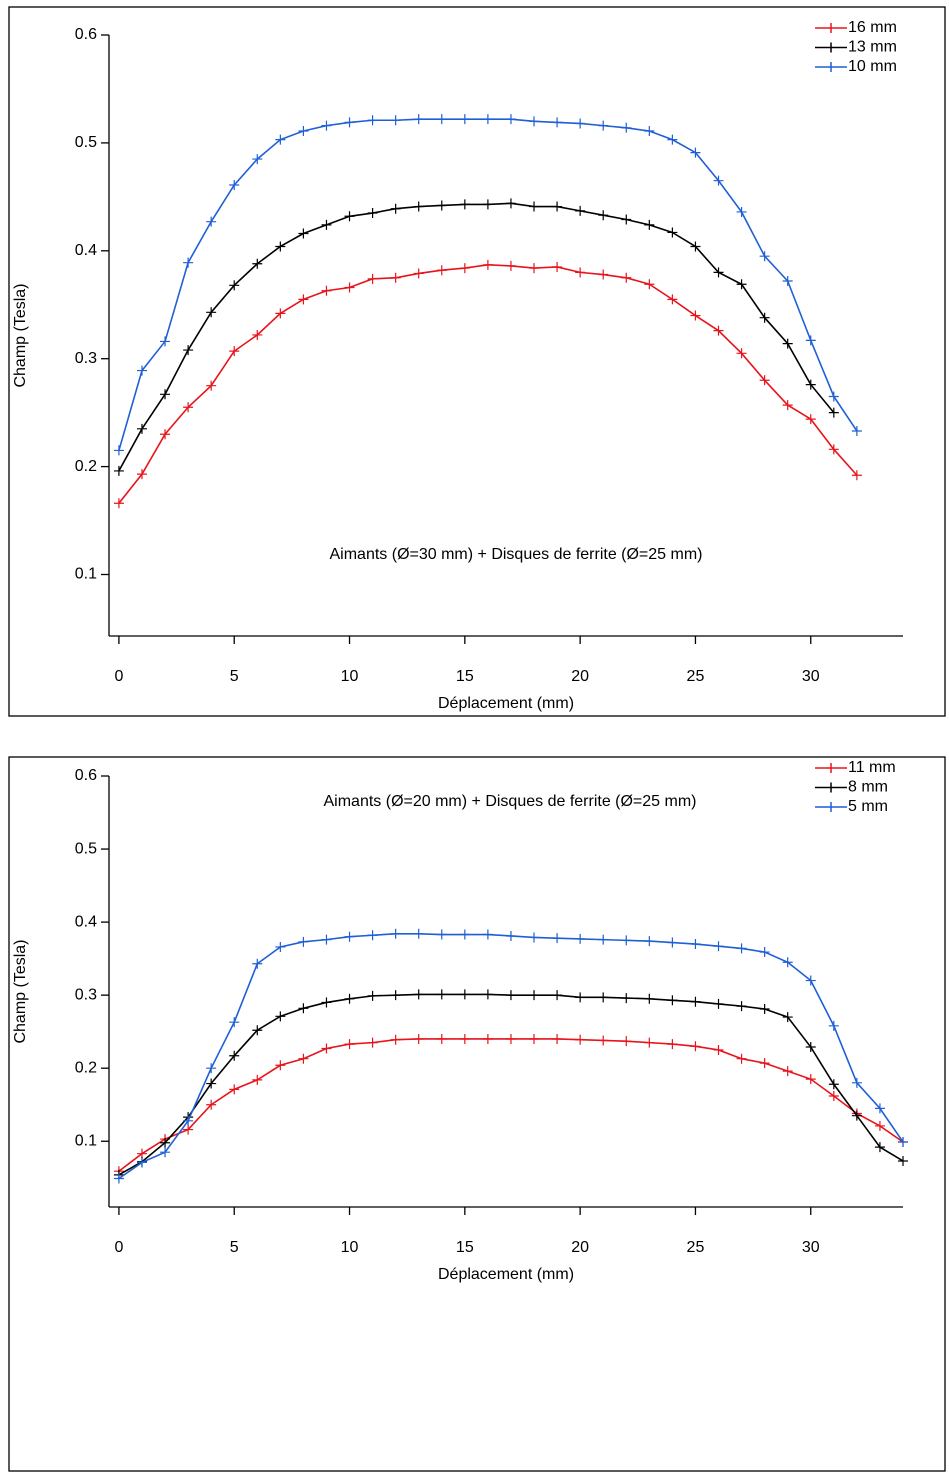 The height and width of the screenshot is (1475, 949). What do you see at coordinates (86, 34) in the screenshot?
I see `y-tick-label: 0.6` at bounding box center [86, 34].